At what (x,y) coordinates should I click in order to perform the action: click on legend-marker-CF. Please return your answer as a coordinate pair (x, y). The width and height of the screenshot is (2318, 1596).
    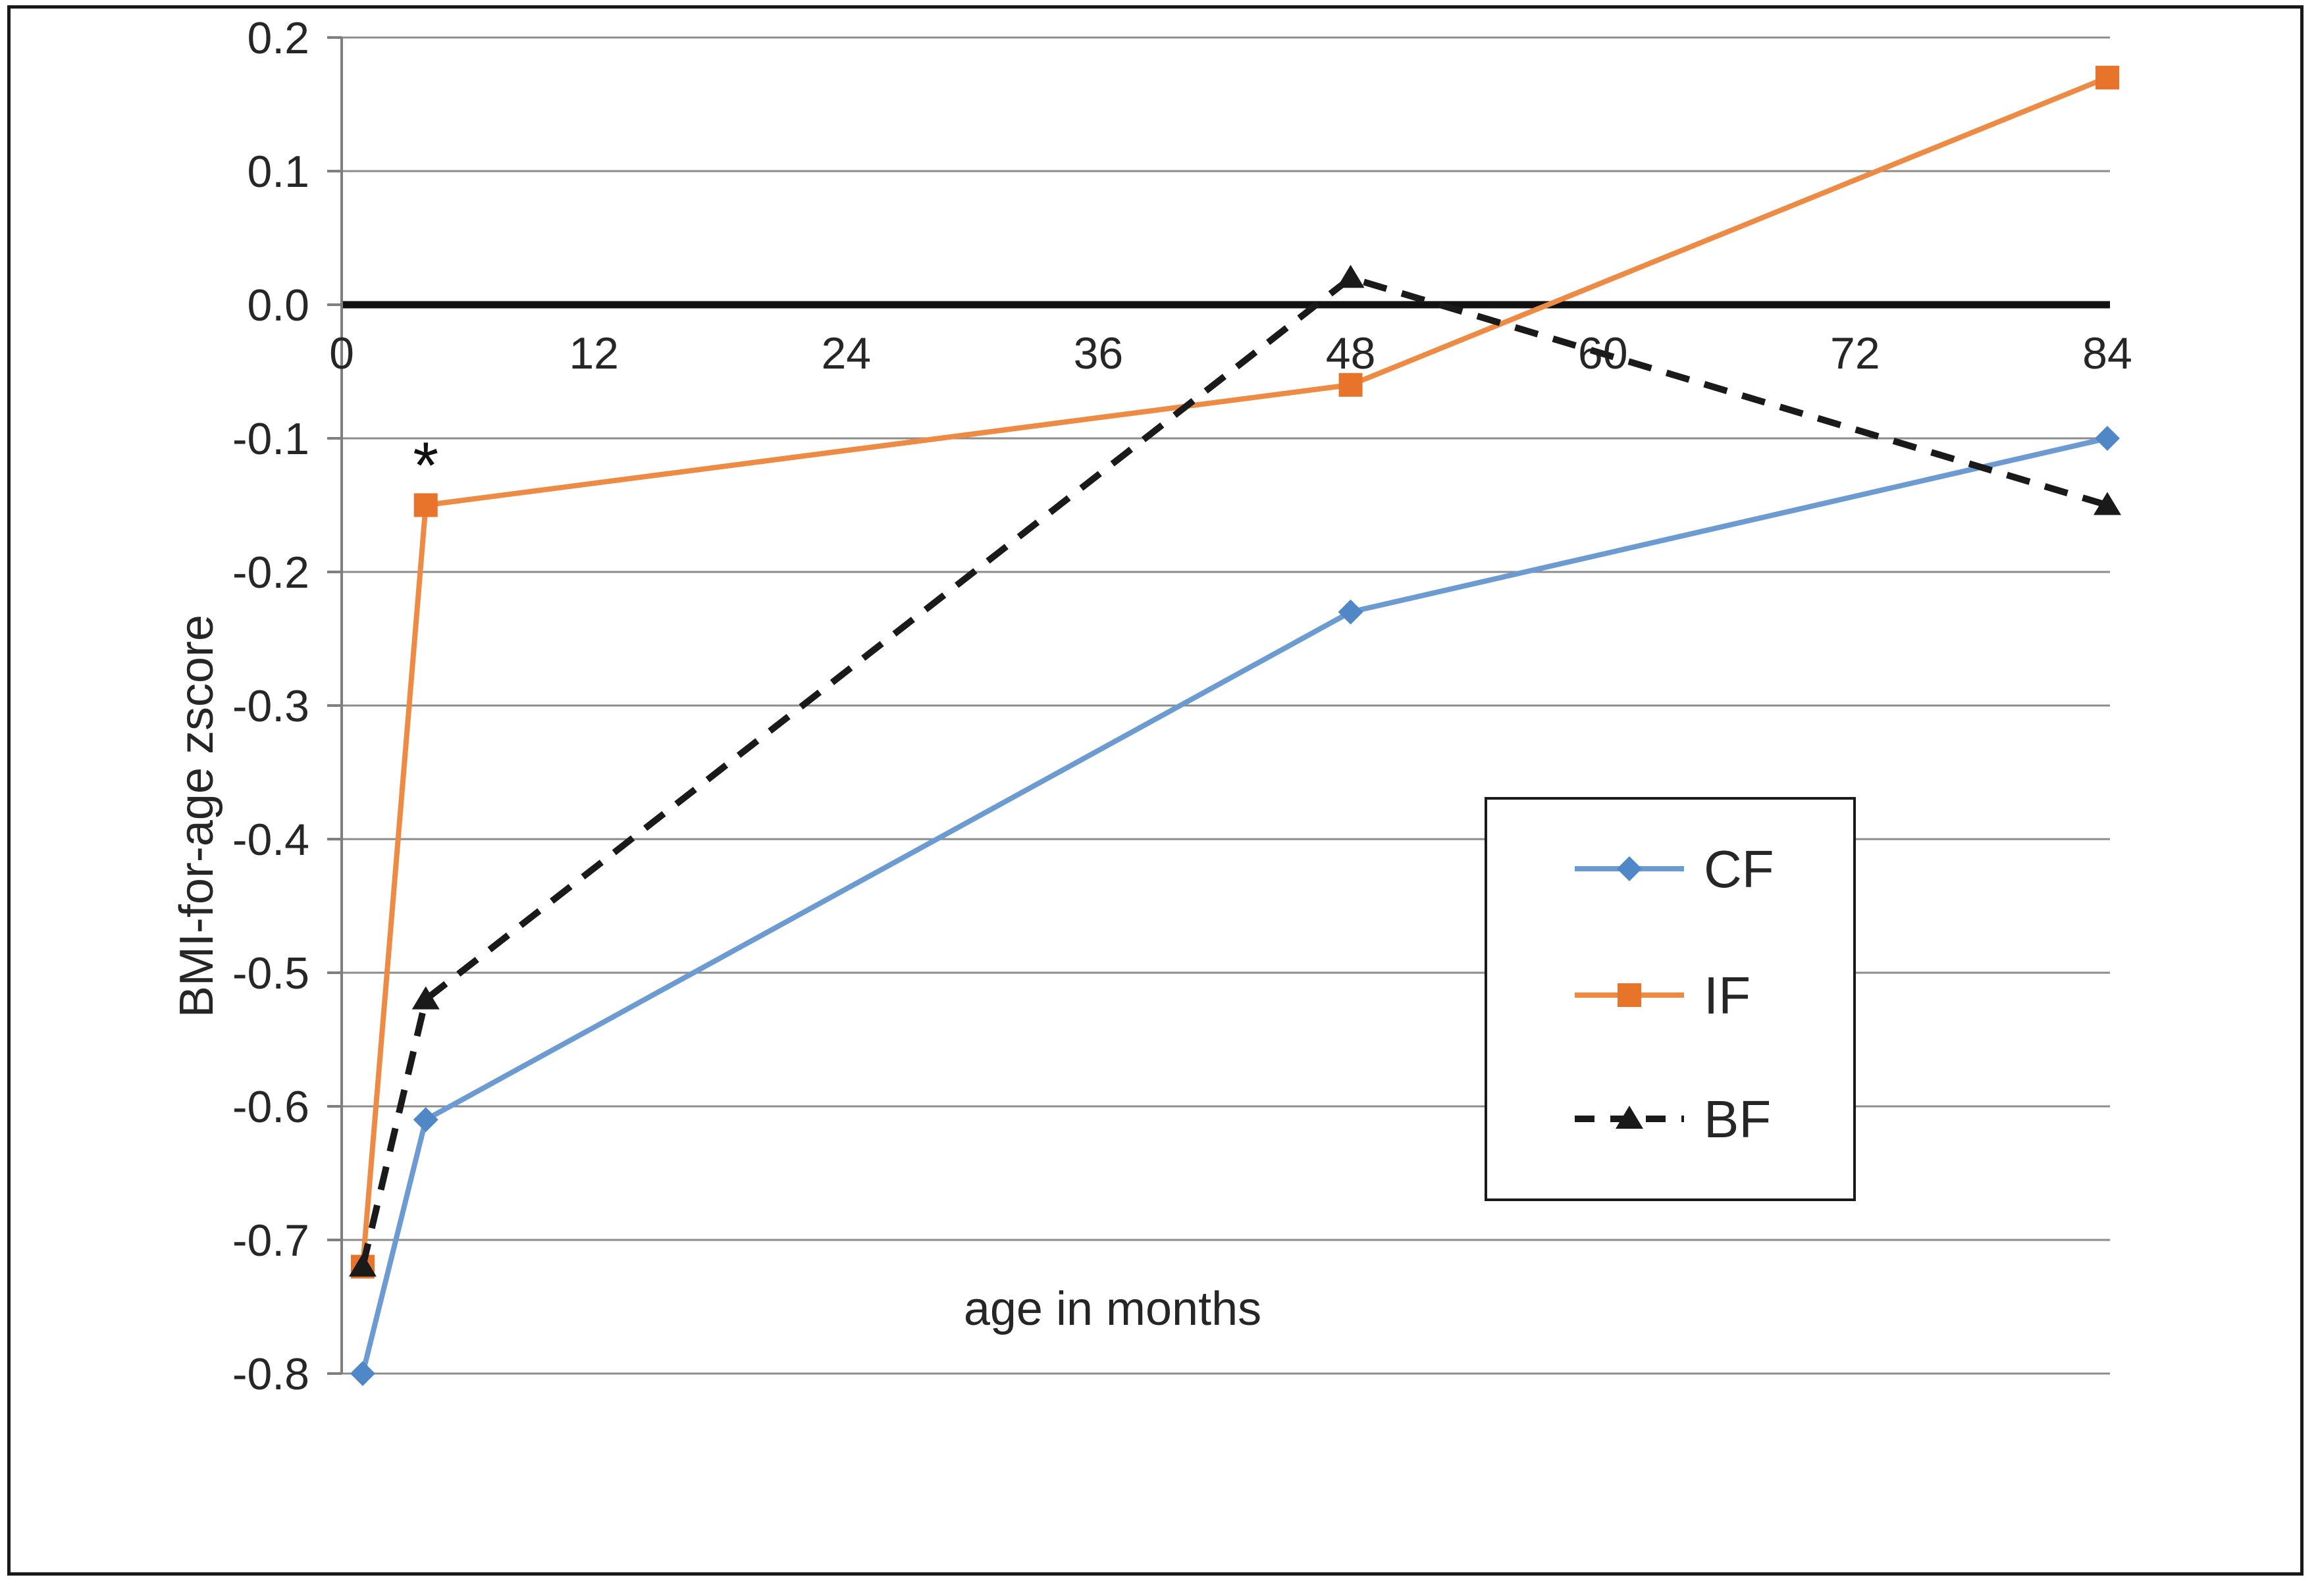
    Looking at the image, I should click on (1629, 868).